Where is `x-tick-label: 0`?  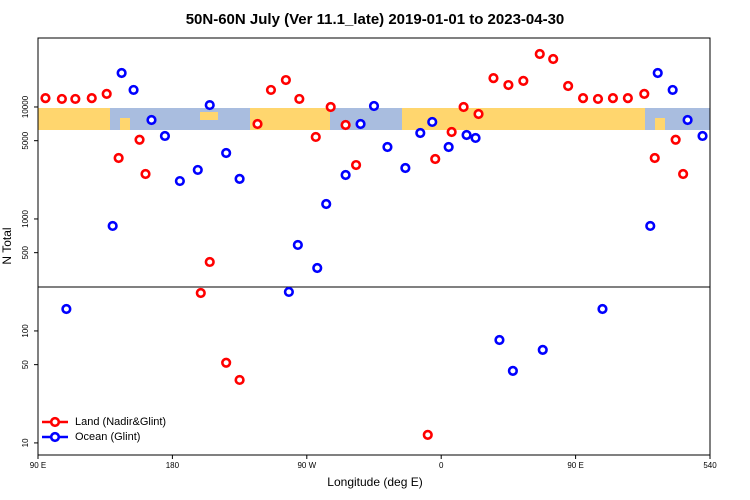 x-tick-label: 0 is located at coordinates (441, 465).